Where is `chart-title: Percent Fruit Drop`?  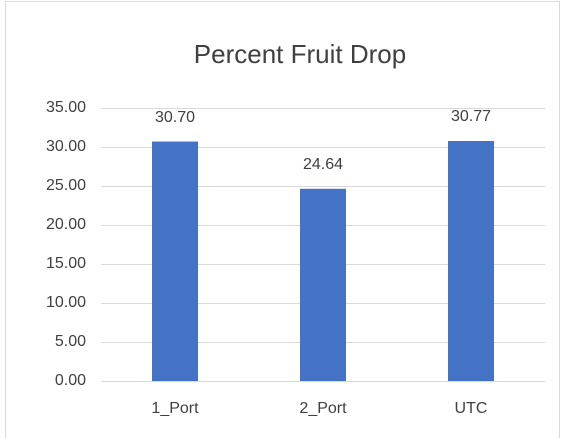 chart-title: Percent Fruit Drop is located at coordinates (300, 54).